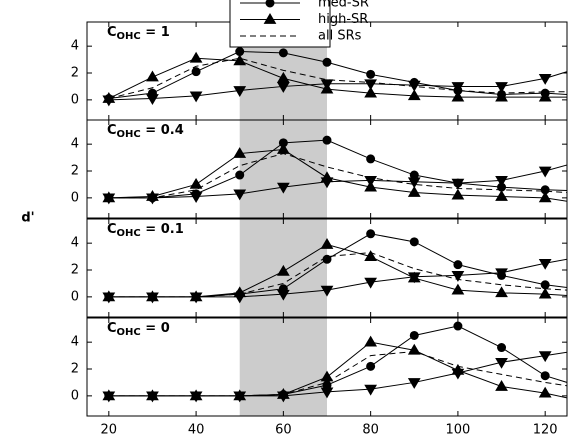  What do you see at coordinates (545, 430) in the screenshot?
I see `x-tick-label: 120` at bounding box center [545, 430].